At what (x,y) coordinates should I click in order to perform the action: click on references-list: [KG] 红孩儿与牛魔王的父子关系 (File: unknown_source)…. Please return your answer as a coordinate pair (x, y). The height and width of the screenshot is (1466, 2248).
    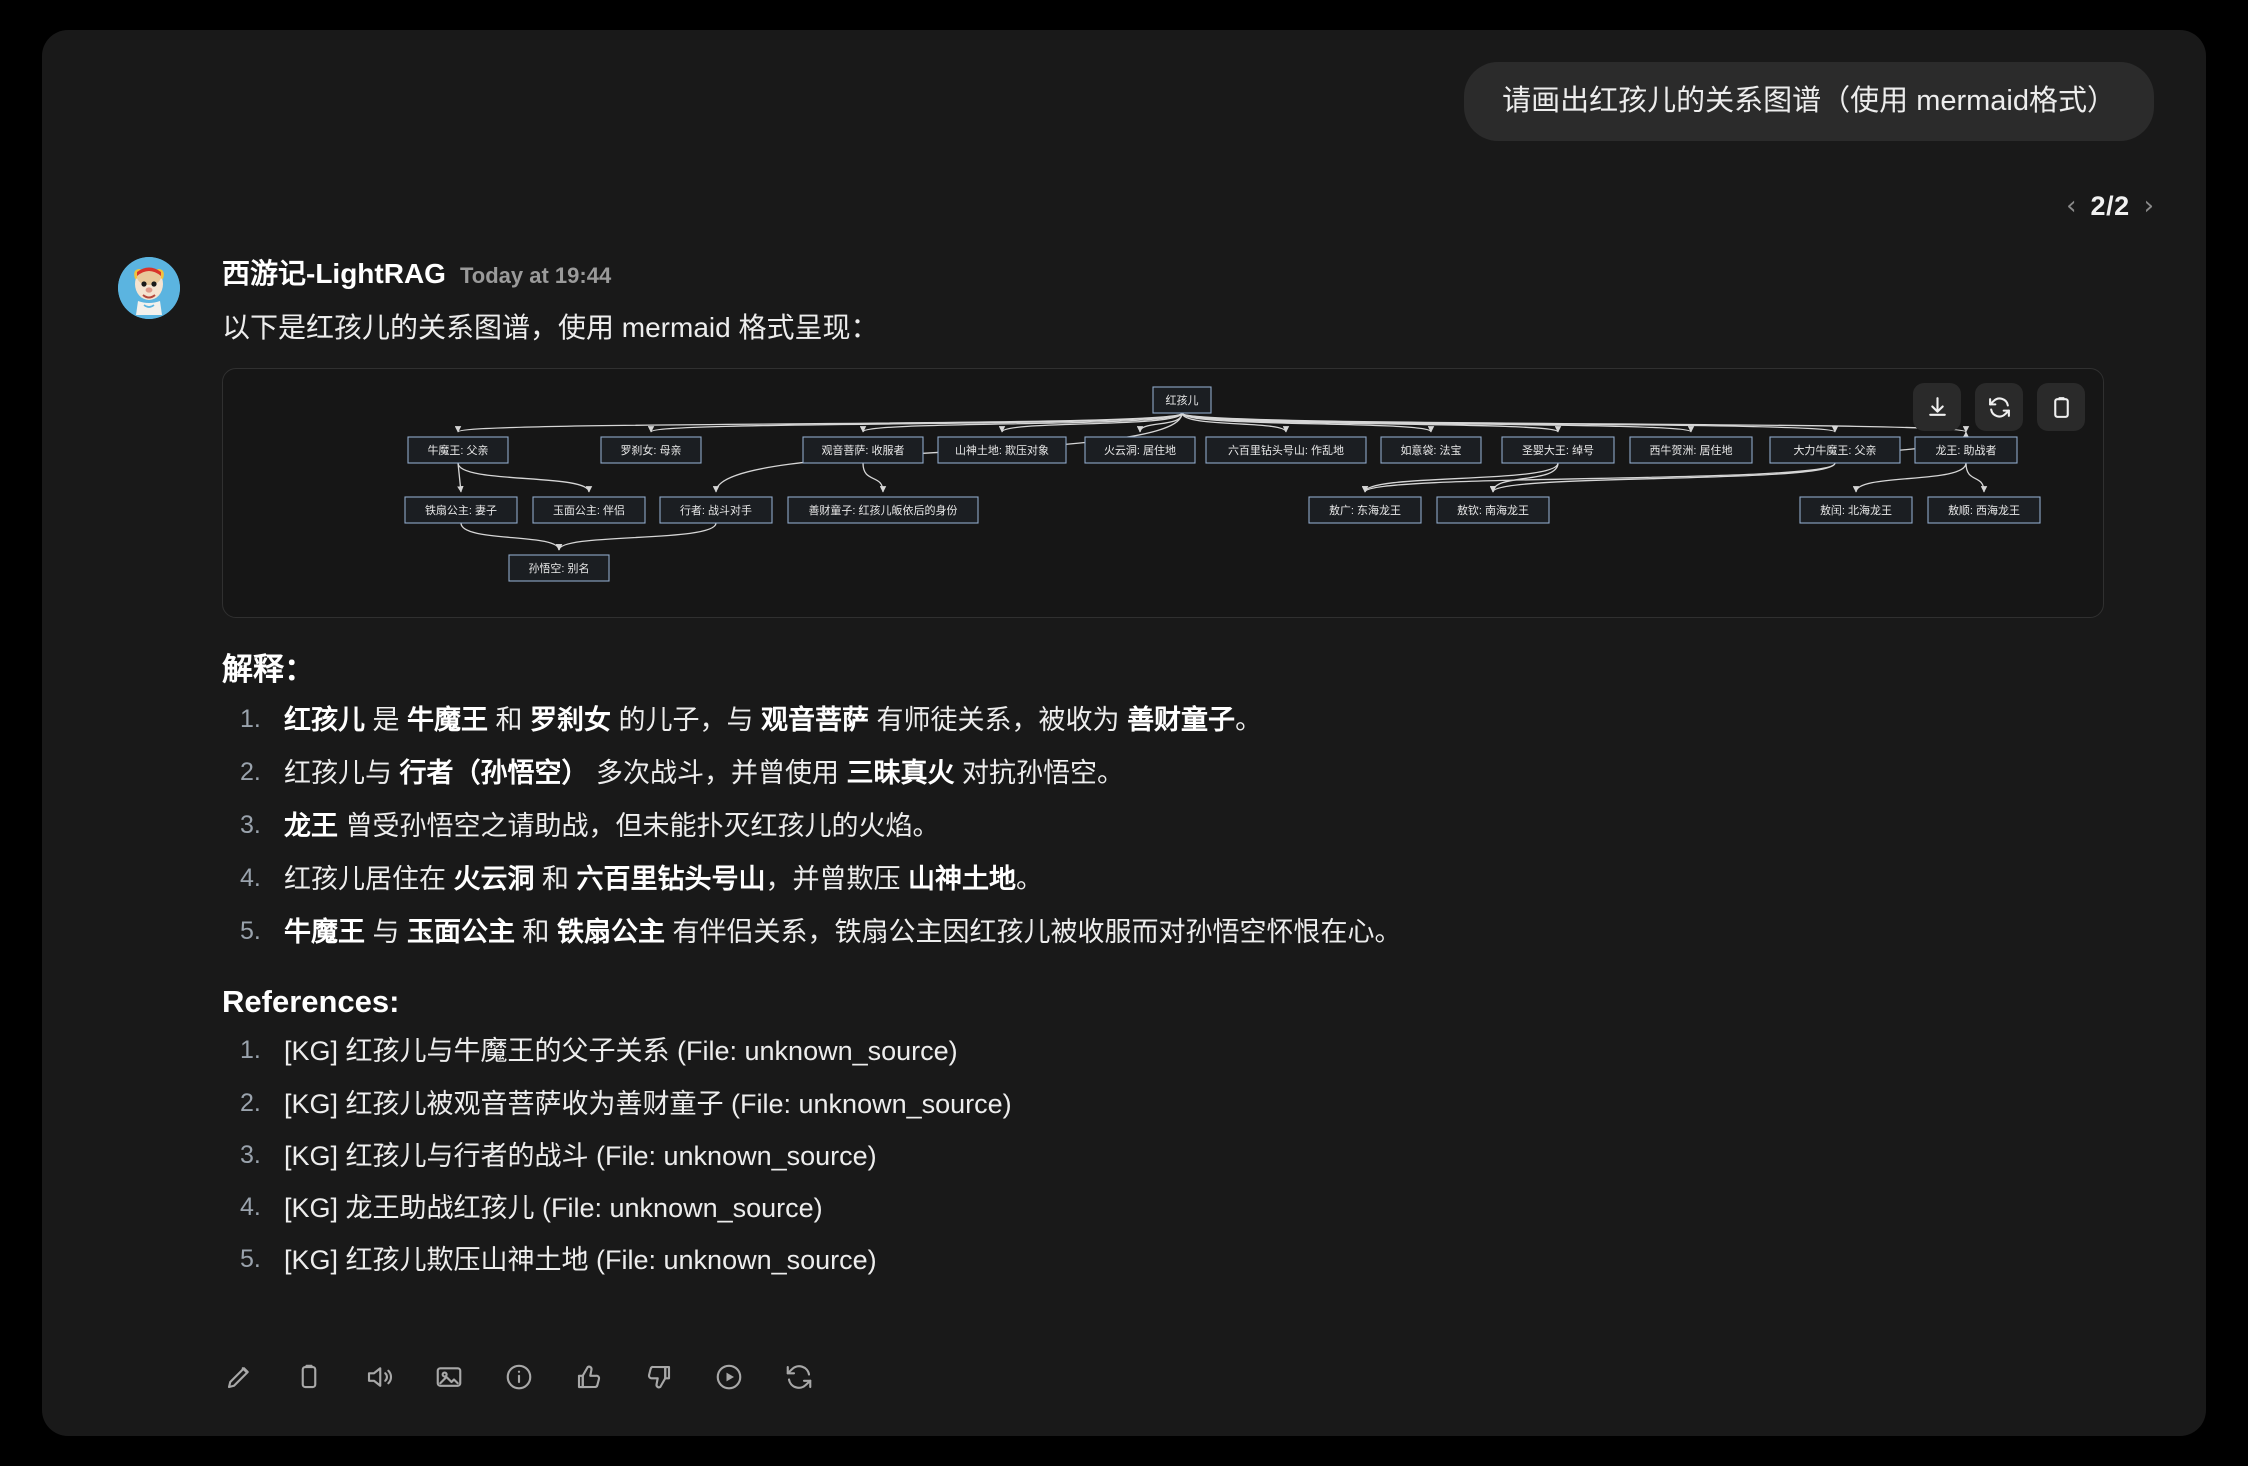
    Looking at the image, I should click on (1188, 1155).